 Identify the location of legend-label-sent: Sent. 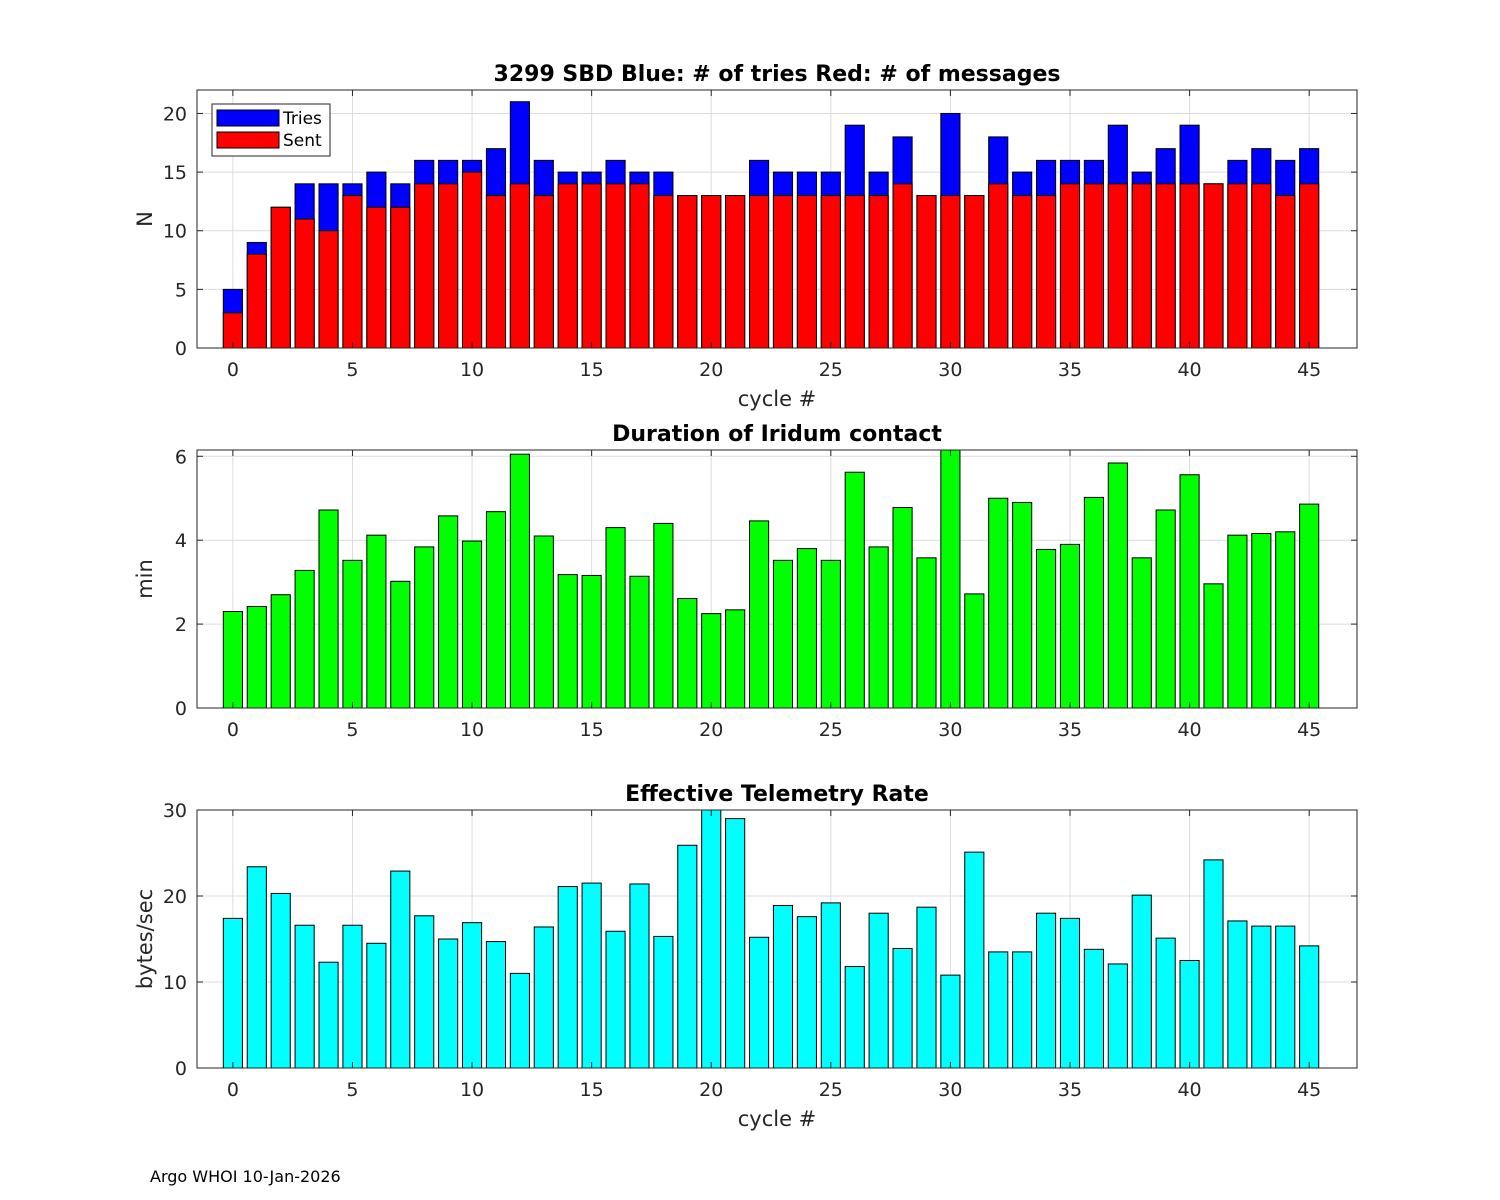
(302, 141).